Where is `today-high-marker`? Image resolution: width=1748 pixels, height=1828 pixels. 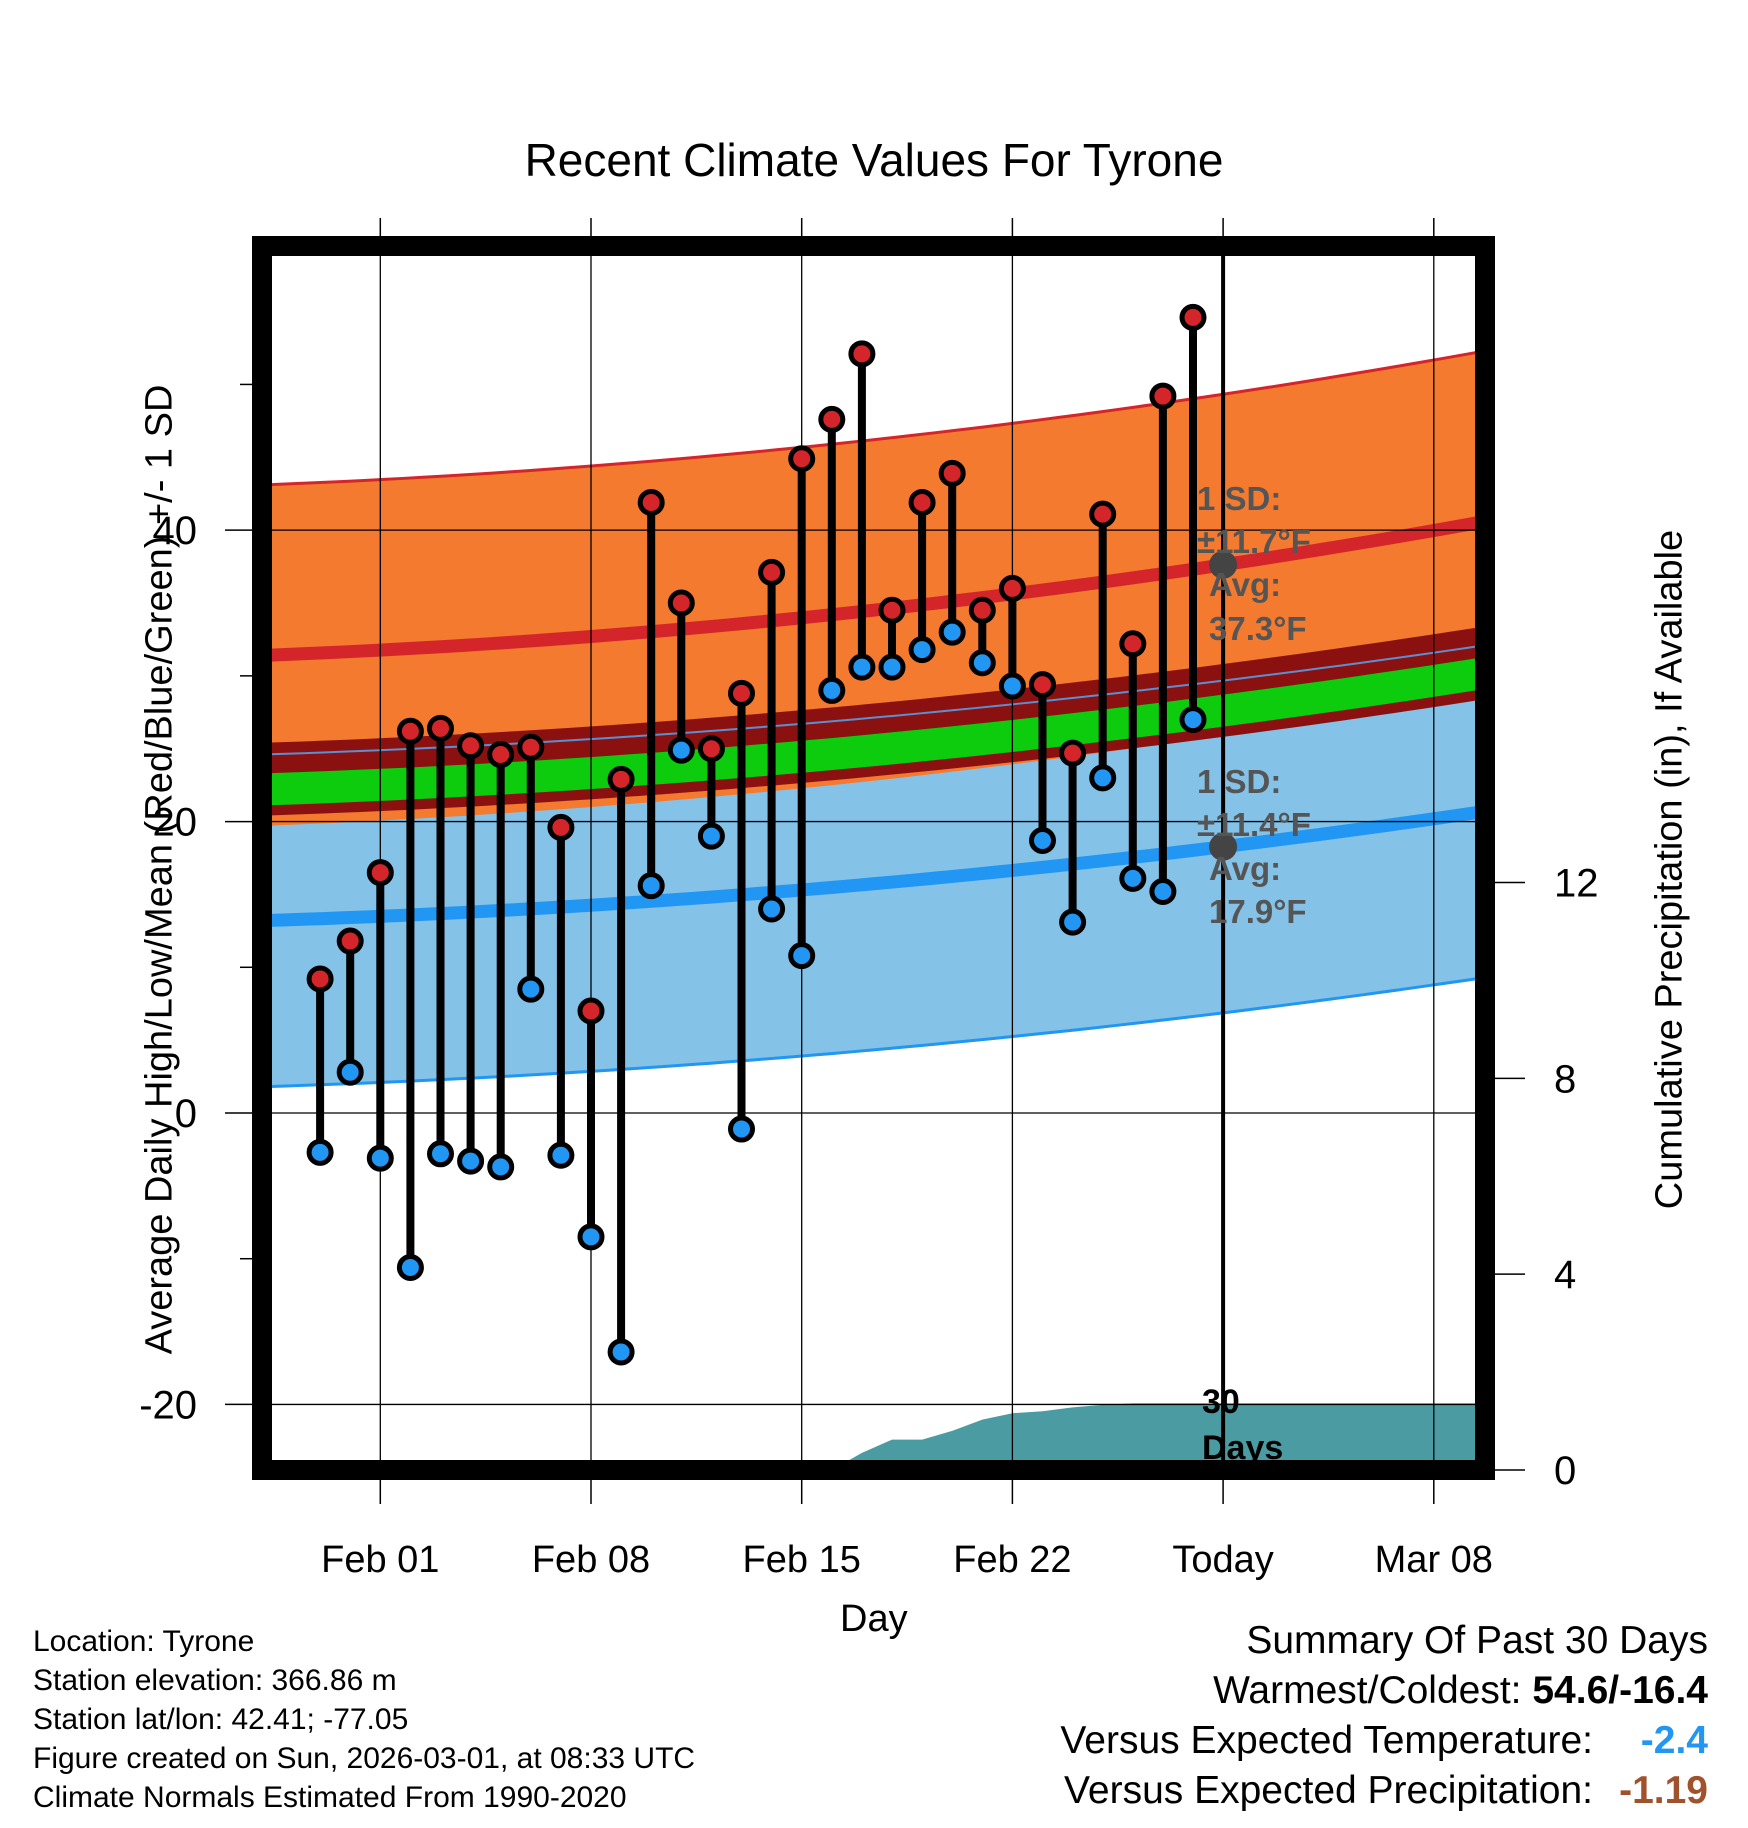 today-high-marker is located at coordinates (1223, 564).